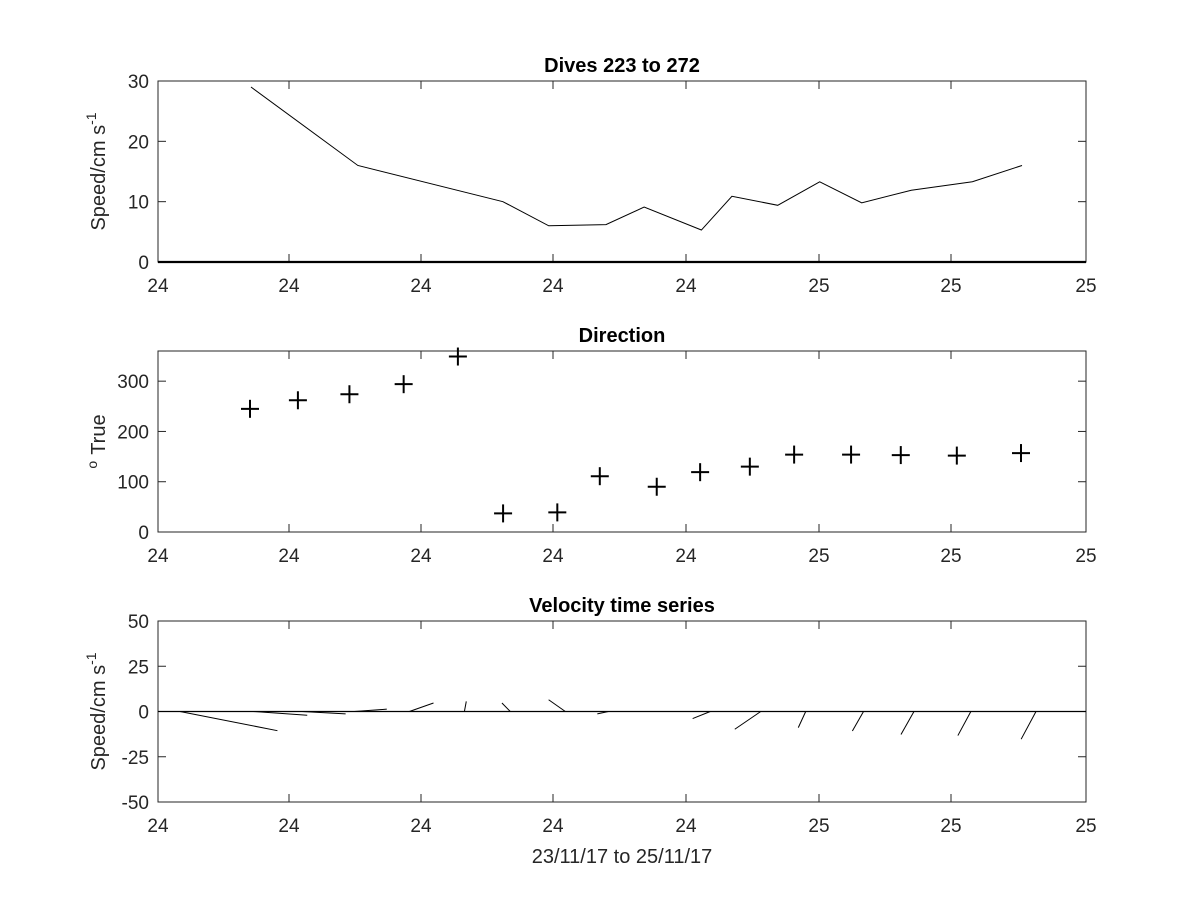  I want to click on y-tick-label: 50, so click(138, 622).